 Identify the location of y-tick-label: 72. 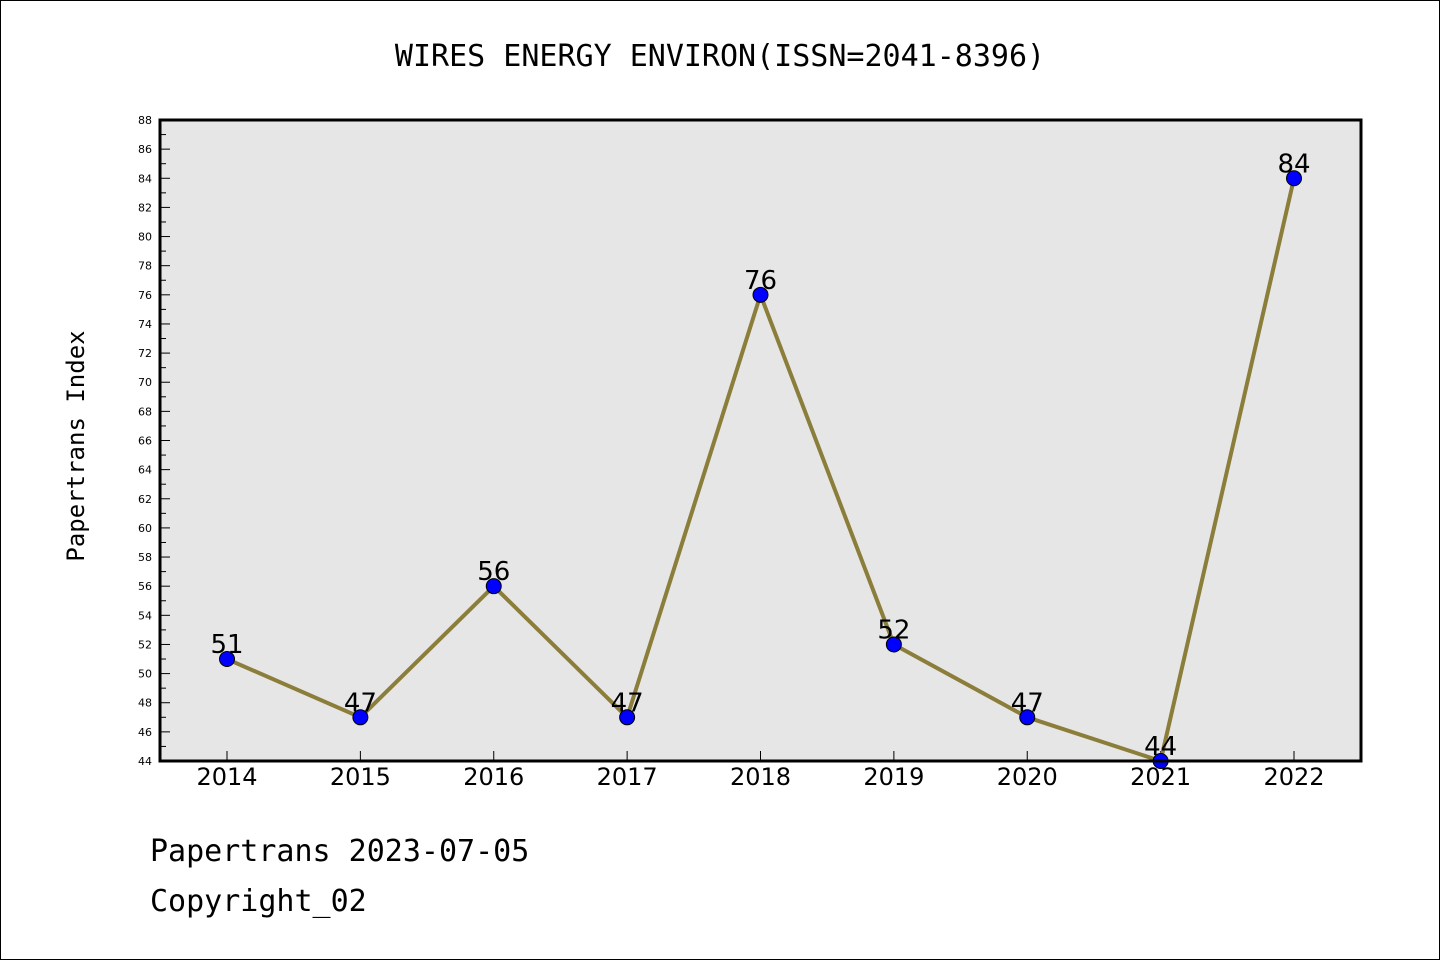
(145, 353).